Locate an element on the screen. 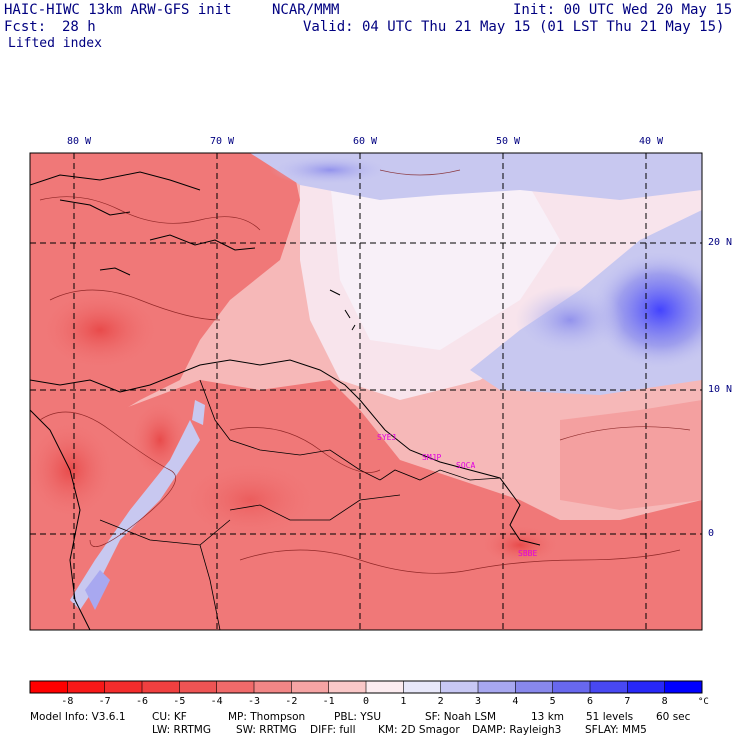  station-label: SMJP is located at coordinates (431, 457).